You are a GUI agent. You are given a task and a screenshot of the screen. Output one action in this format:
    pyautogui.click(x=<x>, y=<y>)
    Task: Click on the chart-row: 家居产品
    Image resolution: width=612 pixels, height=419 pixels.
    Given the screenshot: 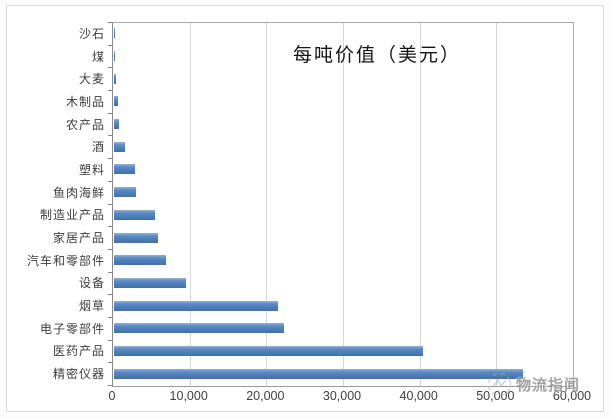 What is the action you would take?
    pyautogui.click(x=286, y=237)
    